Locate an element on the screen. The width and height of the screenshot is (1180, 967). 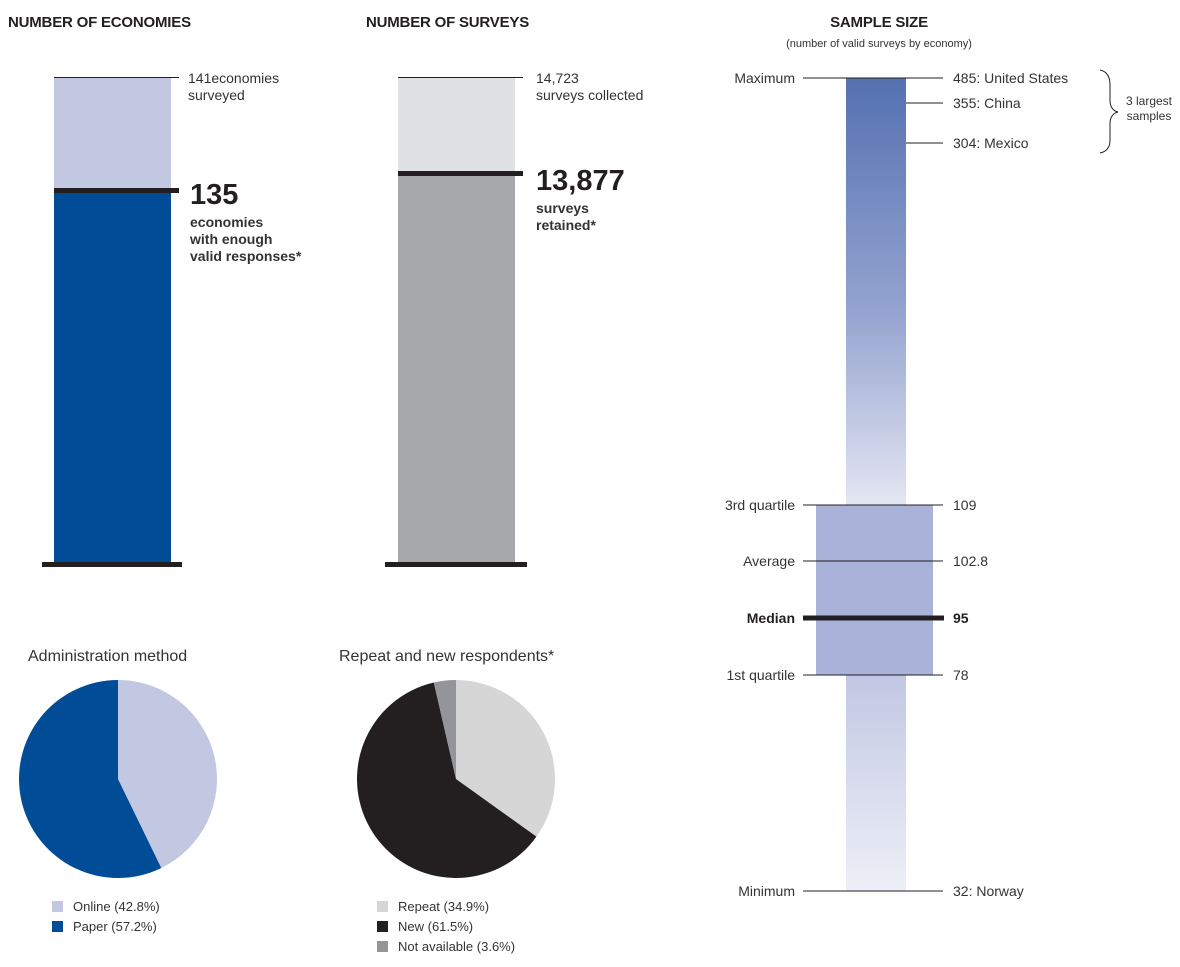
admin-pie-title: Administration method is located at coordinates (108, 656).